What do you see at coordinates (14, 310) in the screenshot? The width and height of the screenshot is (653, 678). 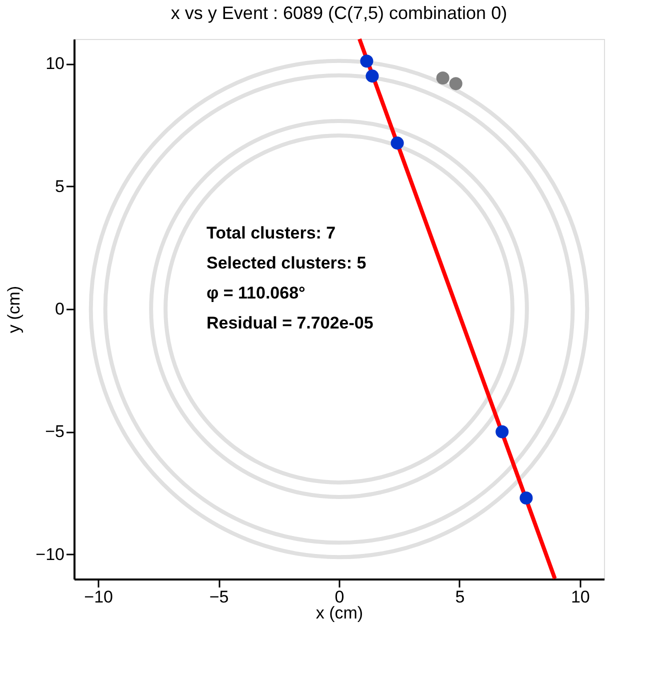 I see `y-axis-title: y (cm)` at bounding box center [14, 310].